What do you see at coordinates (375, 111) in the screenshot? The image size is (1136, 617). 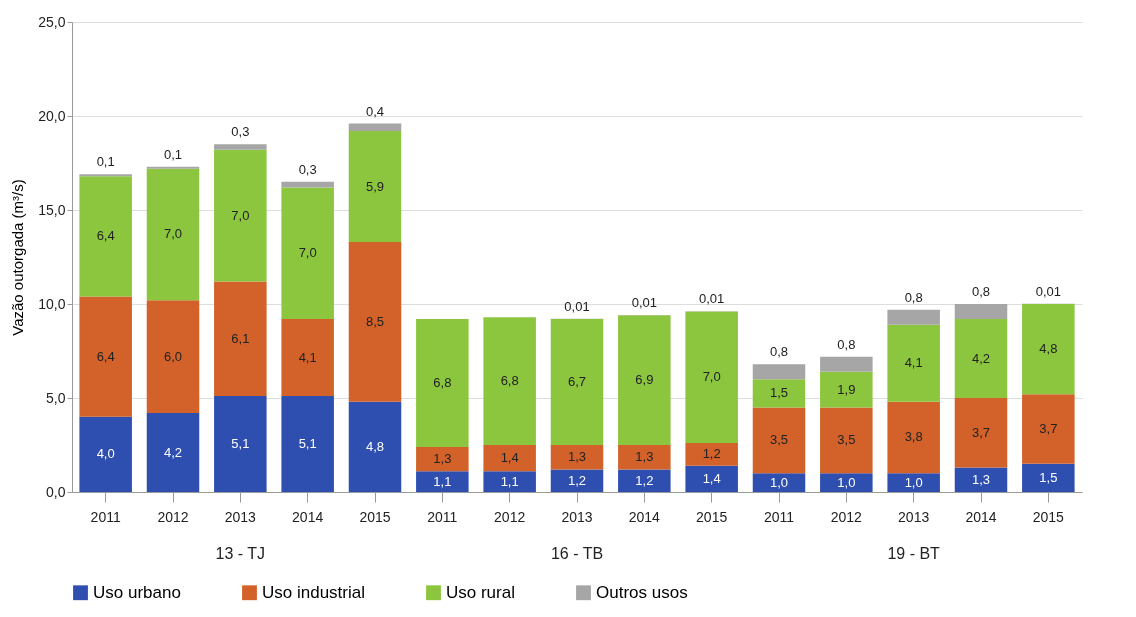 I see `data-label: 0,4` at bounding box center [375, 111].